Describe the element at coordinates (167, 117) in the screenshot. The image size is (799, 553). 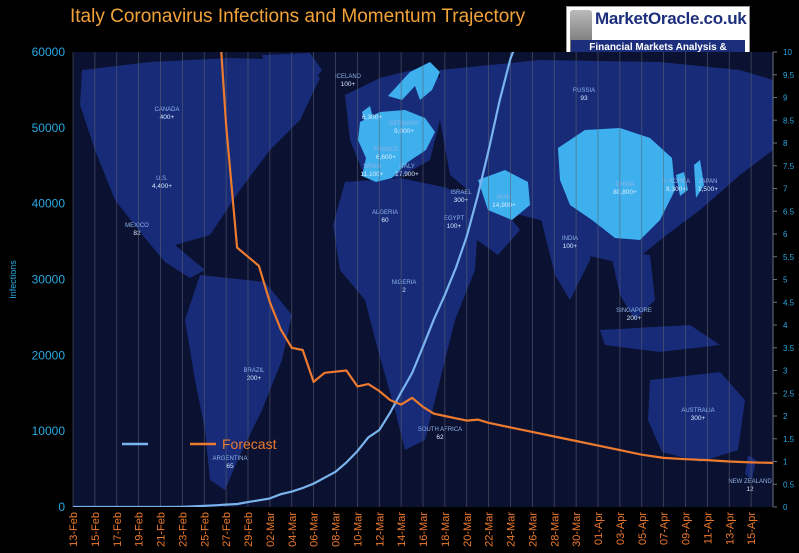
I see `map-label-value: 400+` at that location.